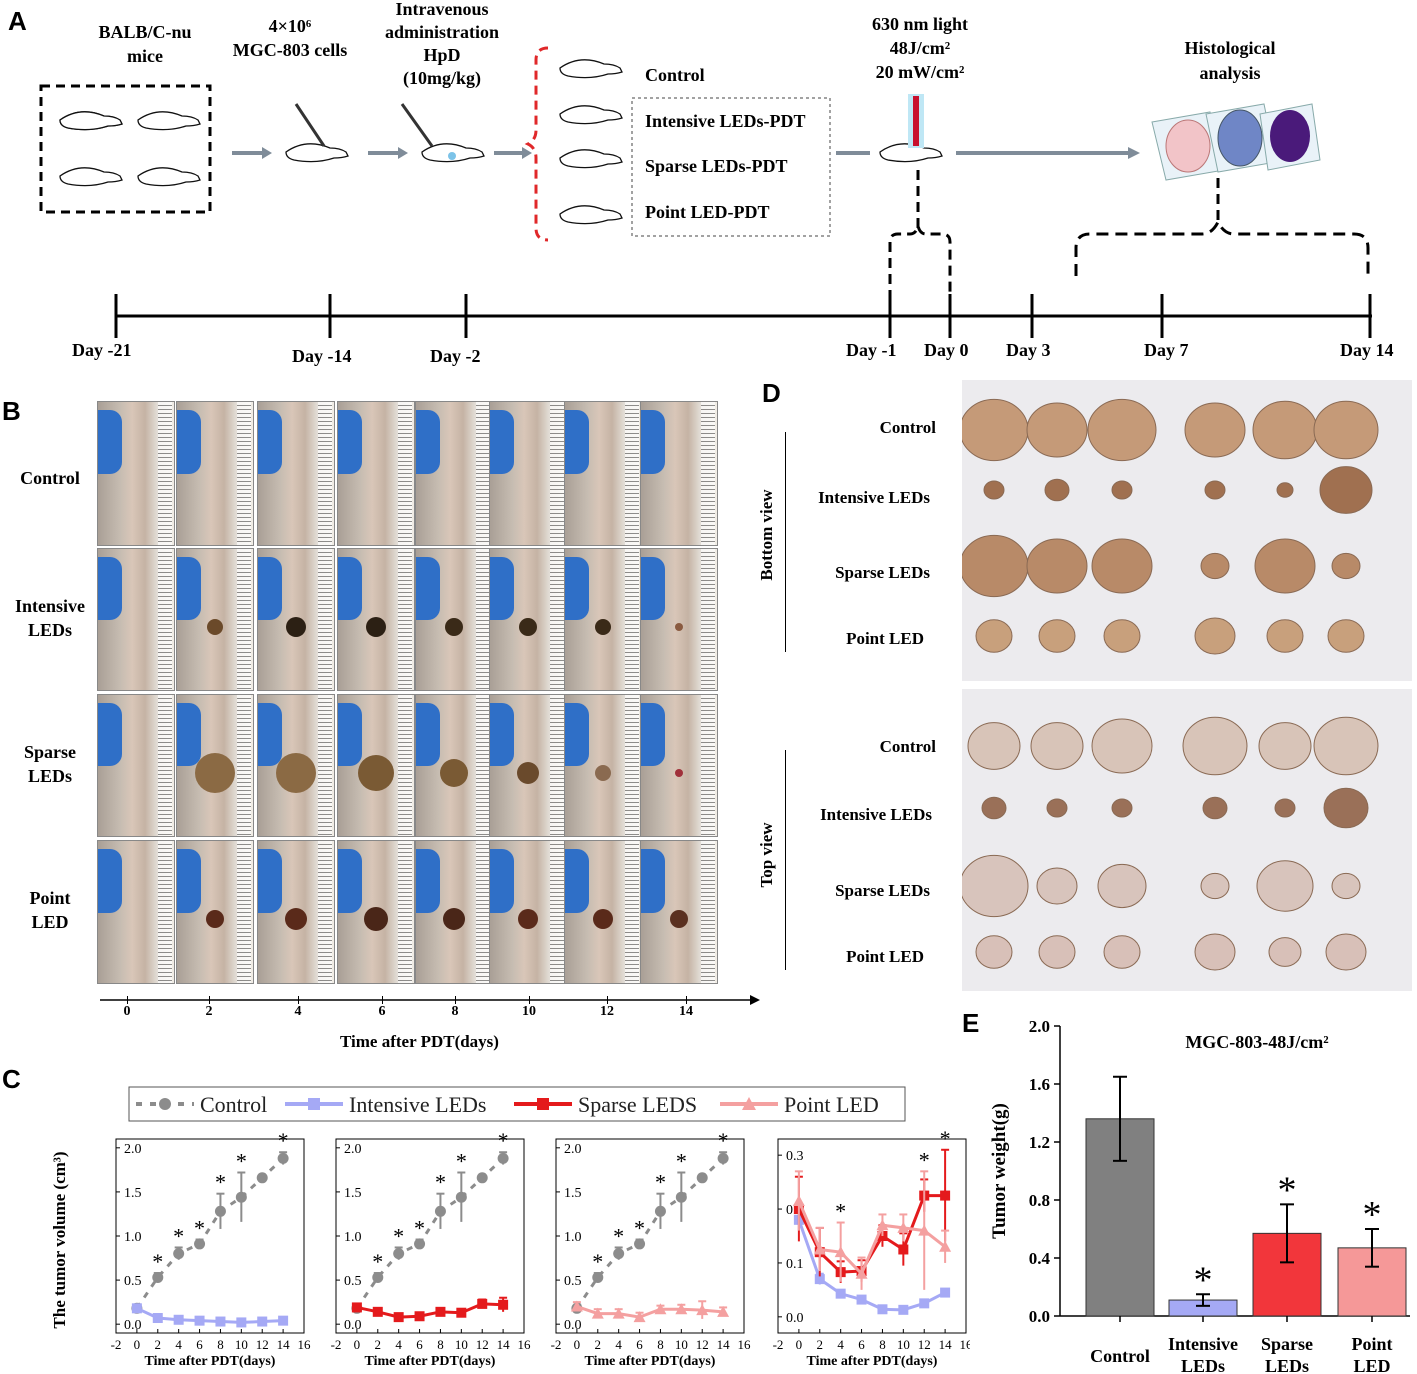 The height and width of the screenshot is (1374, 1417). I want to click on analysis-bracket, so click(1222, 247).